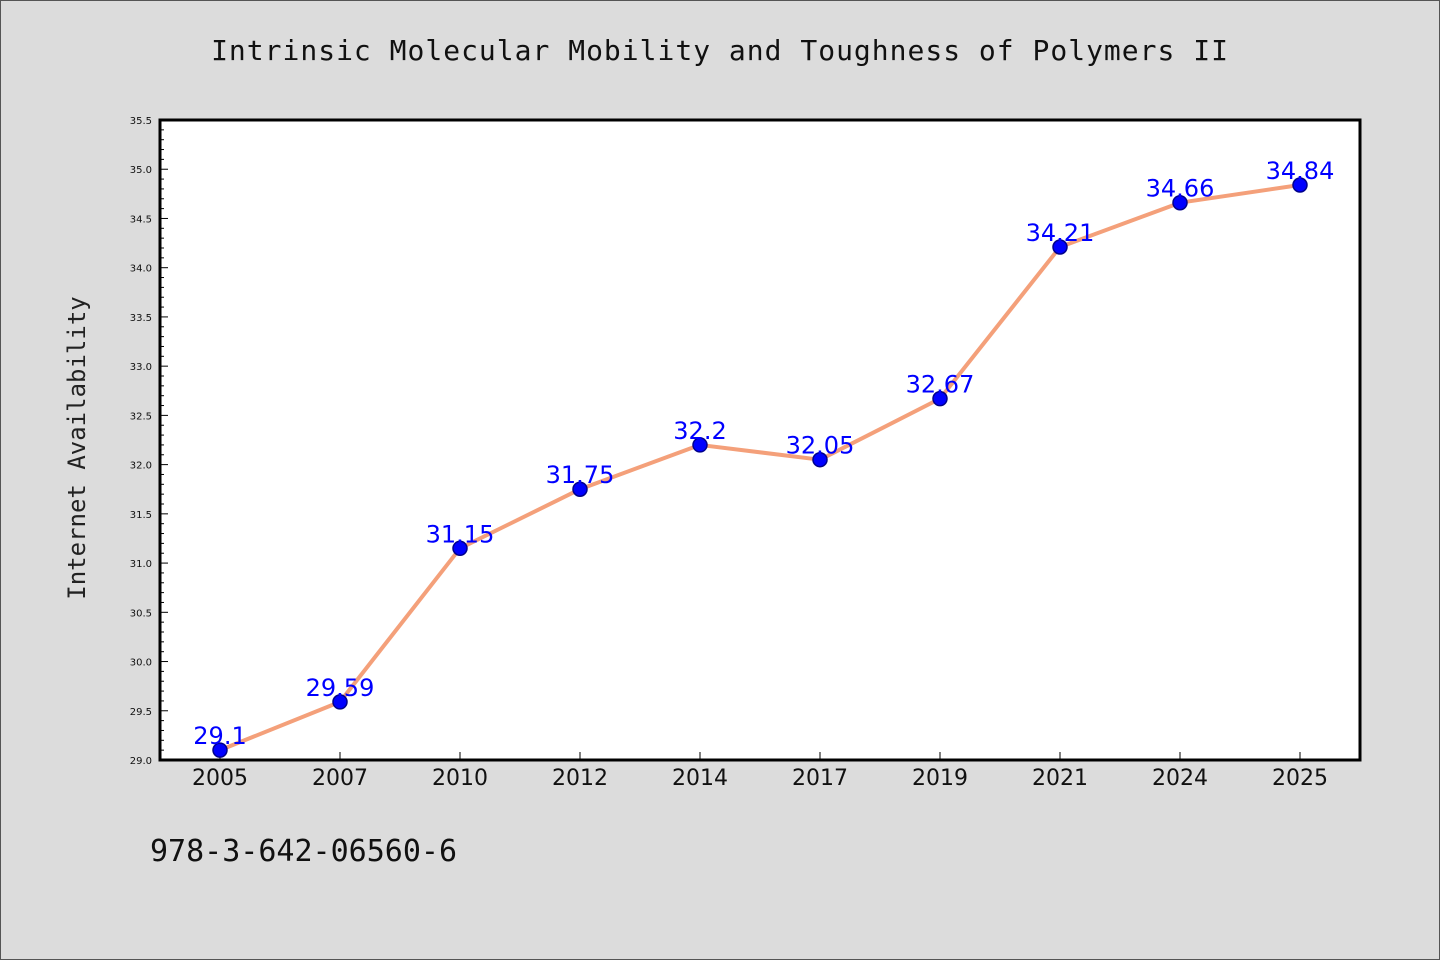  Describe the element at coordinates (760, 771) in the screenshot. I see `x-axis-ticks: 2005 2007 2010 2012 2014 2017 2019 2021 2024 2025` at that location.